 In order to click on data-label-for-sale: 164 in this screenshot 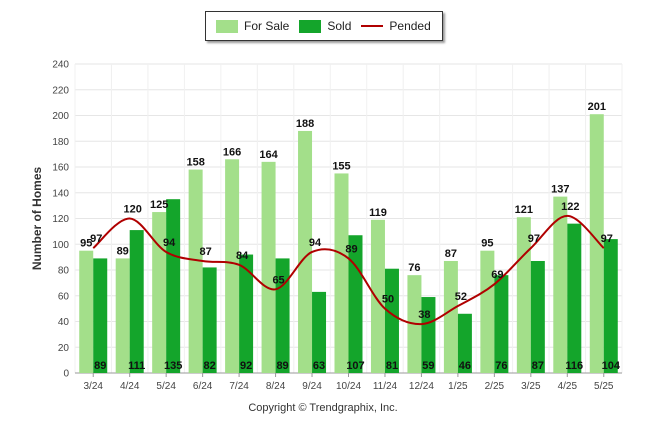, I will do `click(268, 155)`.